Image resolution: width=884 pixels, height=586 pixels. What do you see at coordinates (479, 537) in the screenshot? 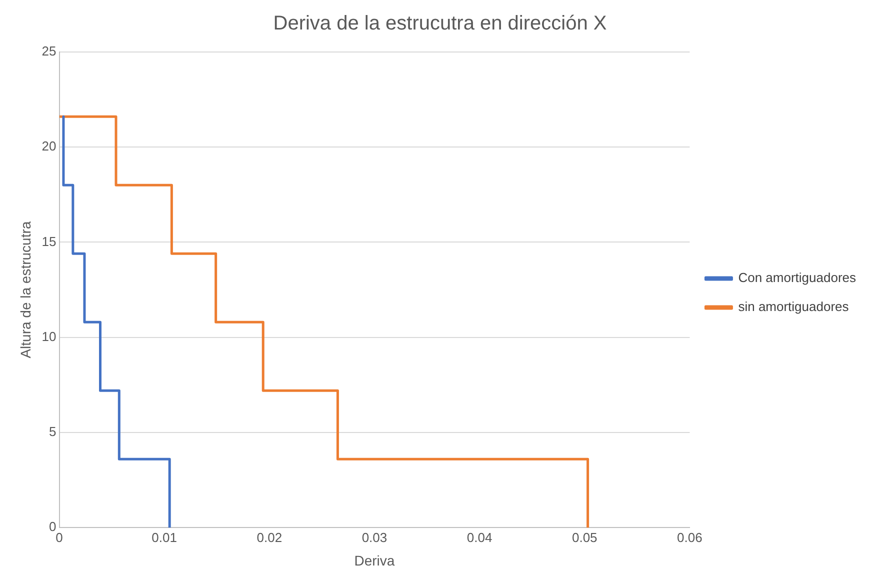
I see `x-tick-label: 0.04` at bounding box center [479, 537].